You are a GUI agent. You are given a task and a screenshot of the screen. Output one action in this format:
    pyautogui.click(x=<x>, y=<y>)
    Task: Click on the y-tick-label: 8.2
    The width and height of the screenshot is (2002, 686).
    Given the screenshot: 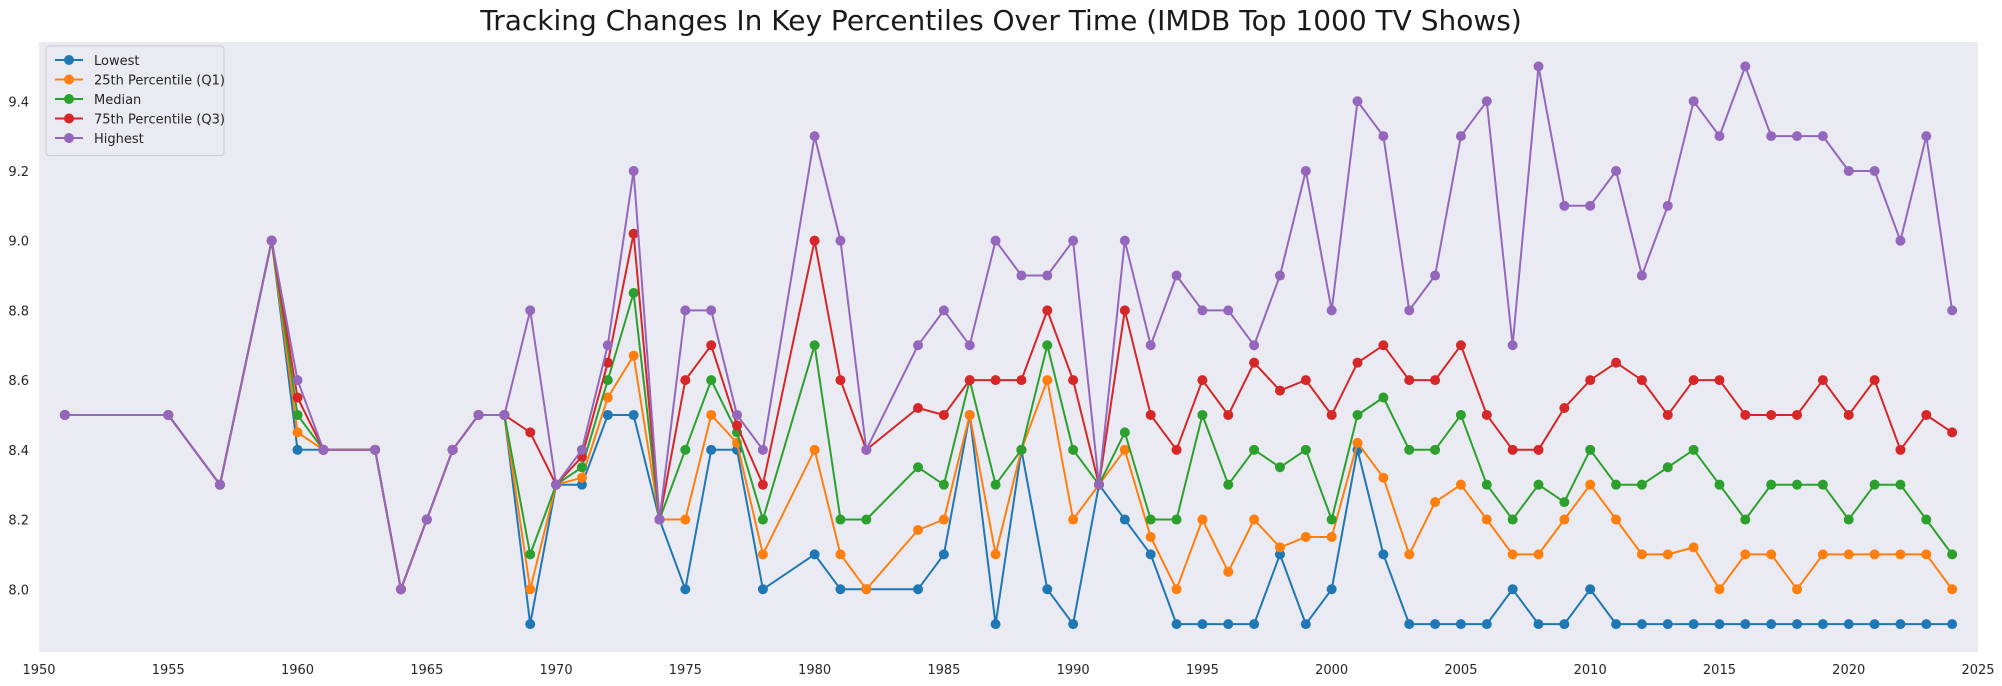 What is the action you would take?
    pyautogui.click(x=18, y=521)
    